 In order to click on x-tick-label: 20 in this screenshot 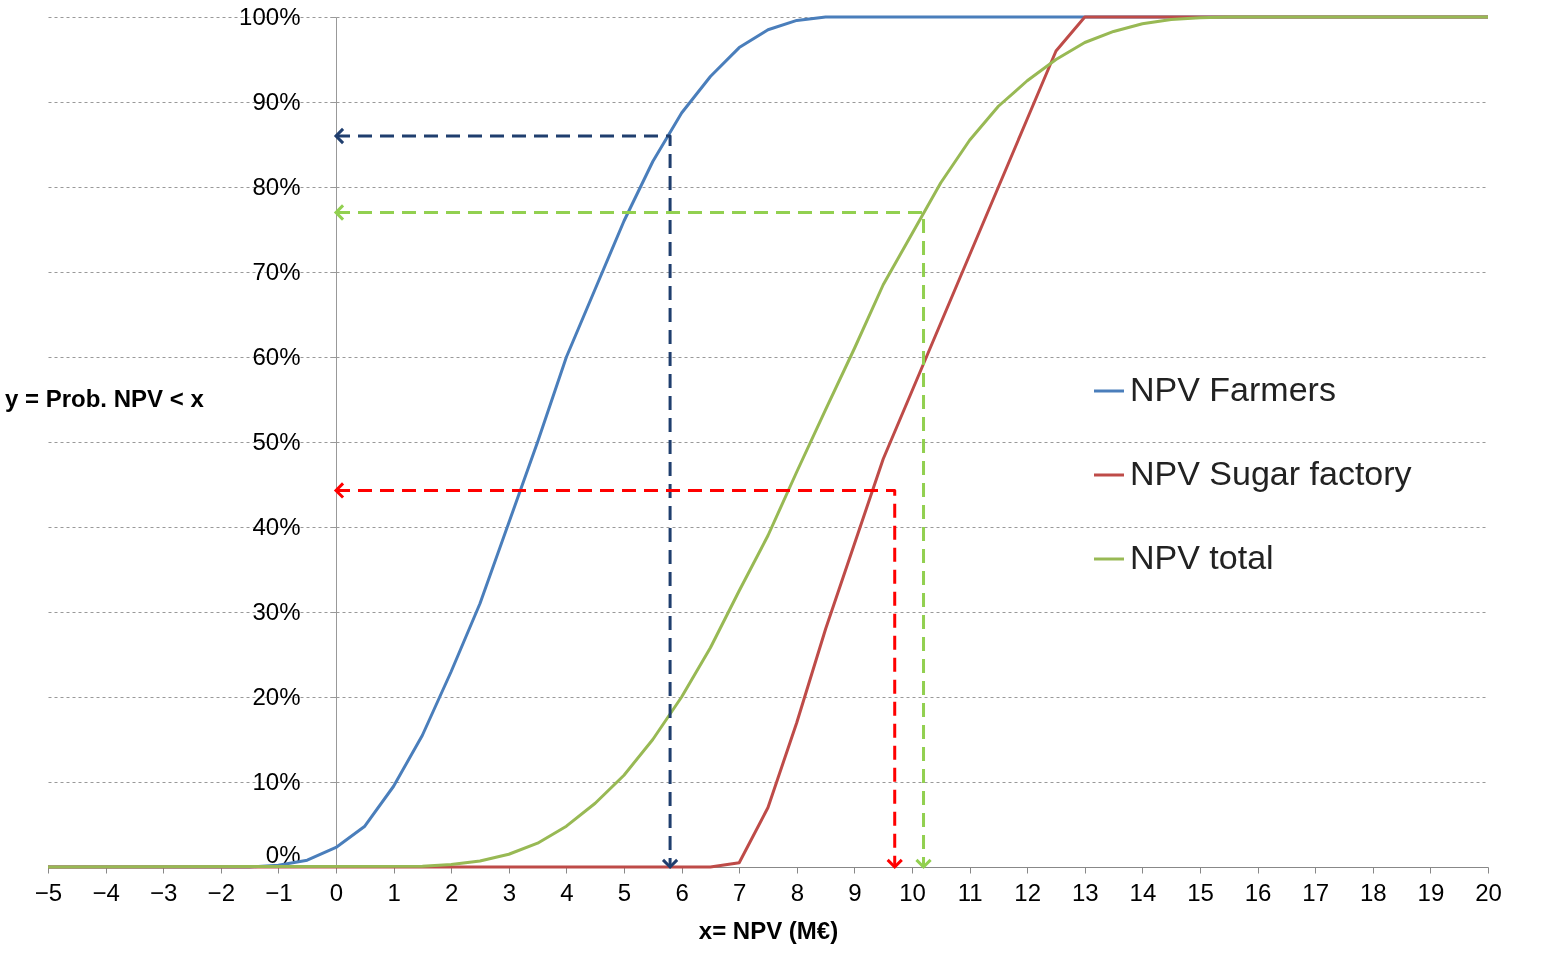, I will do `click(1488, 892)`.